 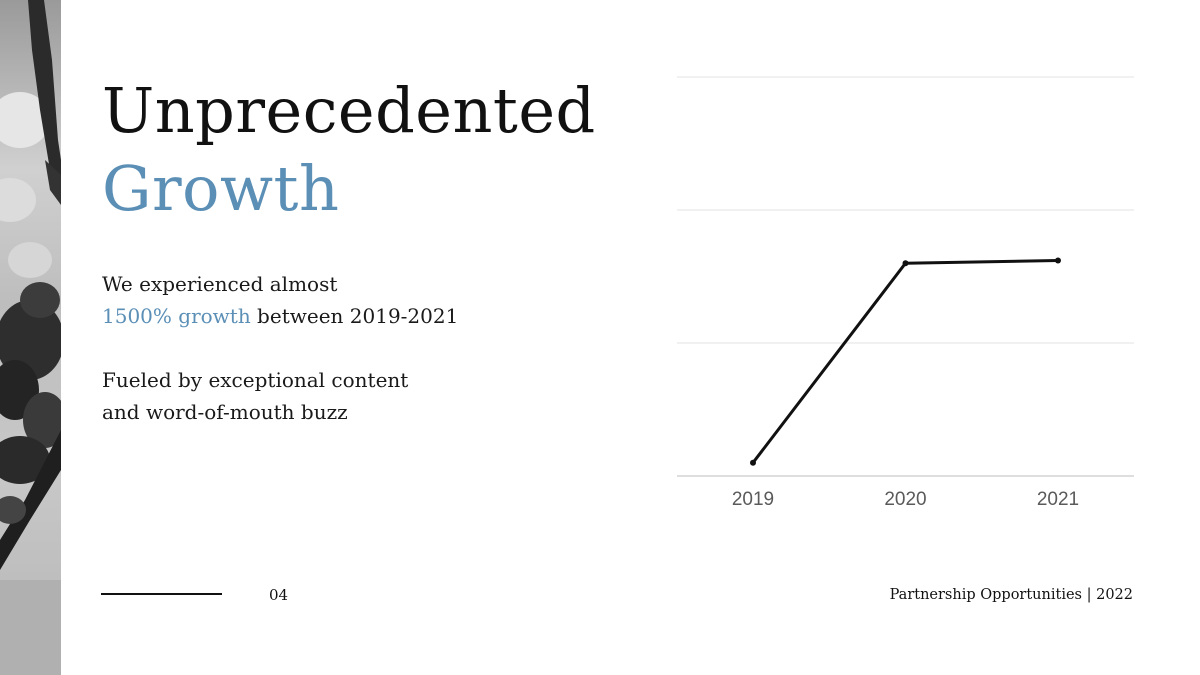 What do you see at coordinates (354, 316) in the screenshot?
I see `growth-period-text: between 2019-2021` at bounding box center [354, 316].